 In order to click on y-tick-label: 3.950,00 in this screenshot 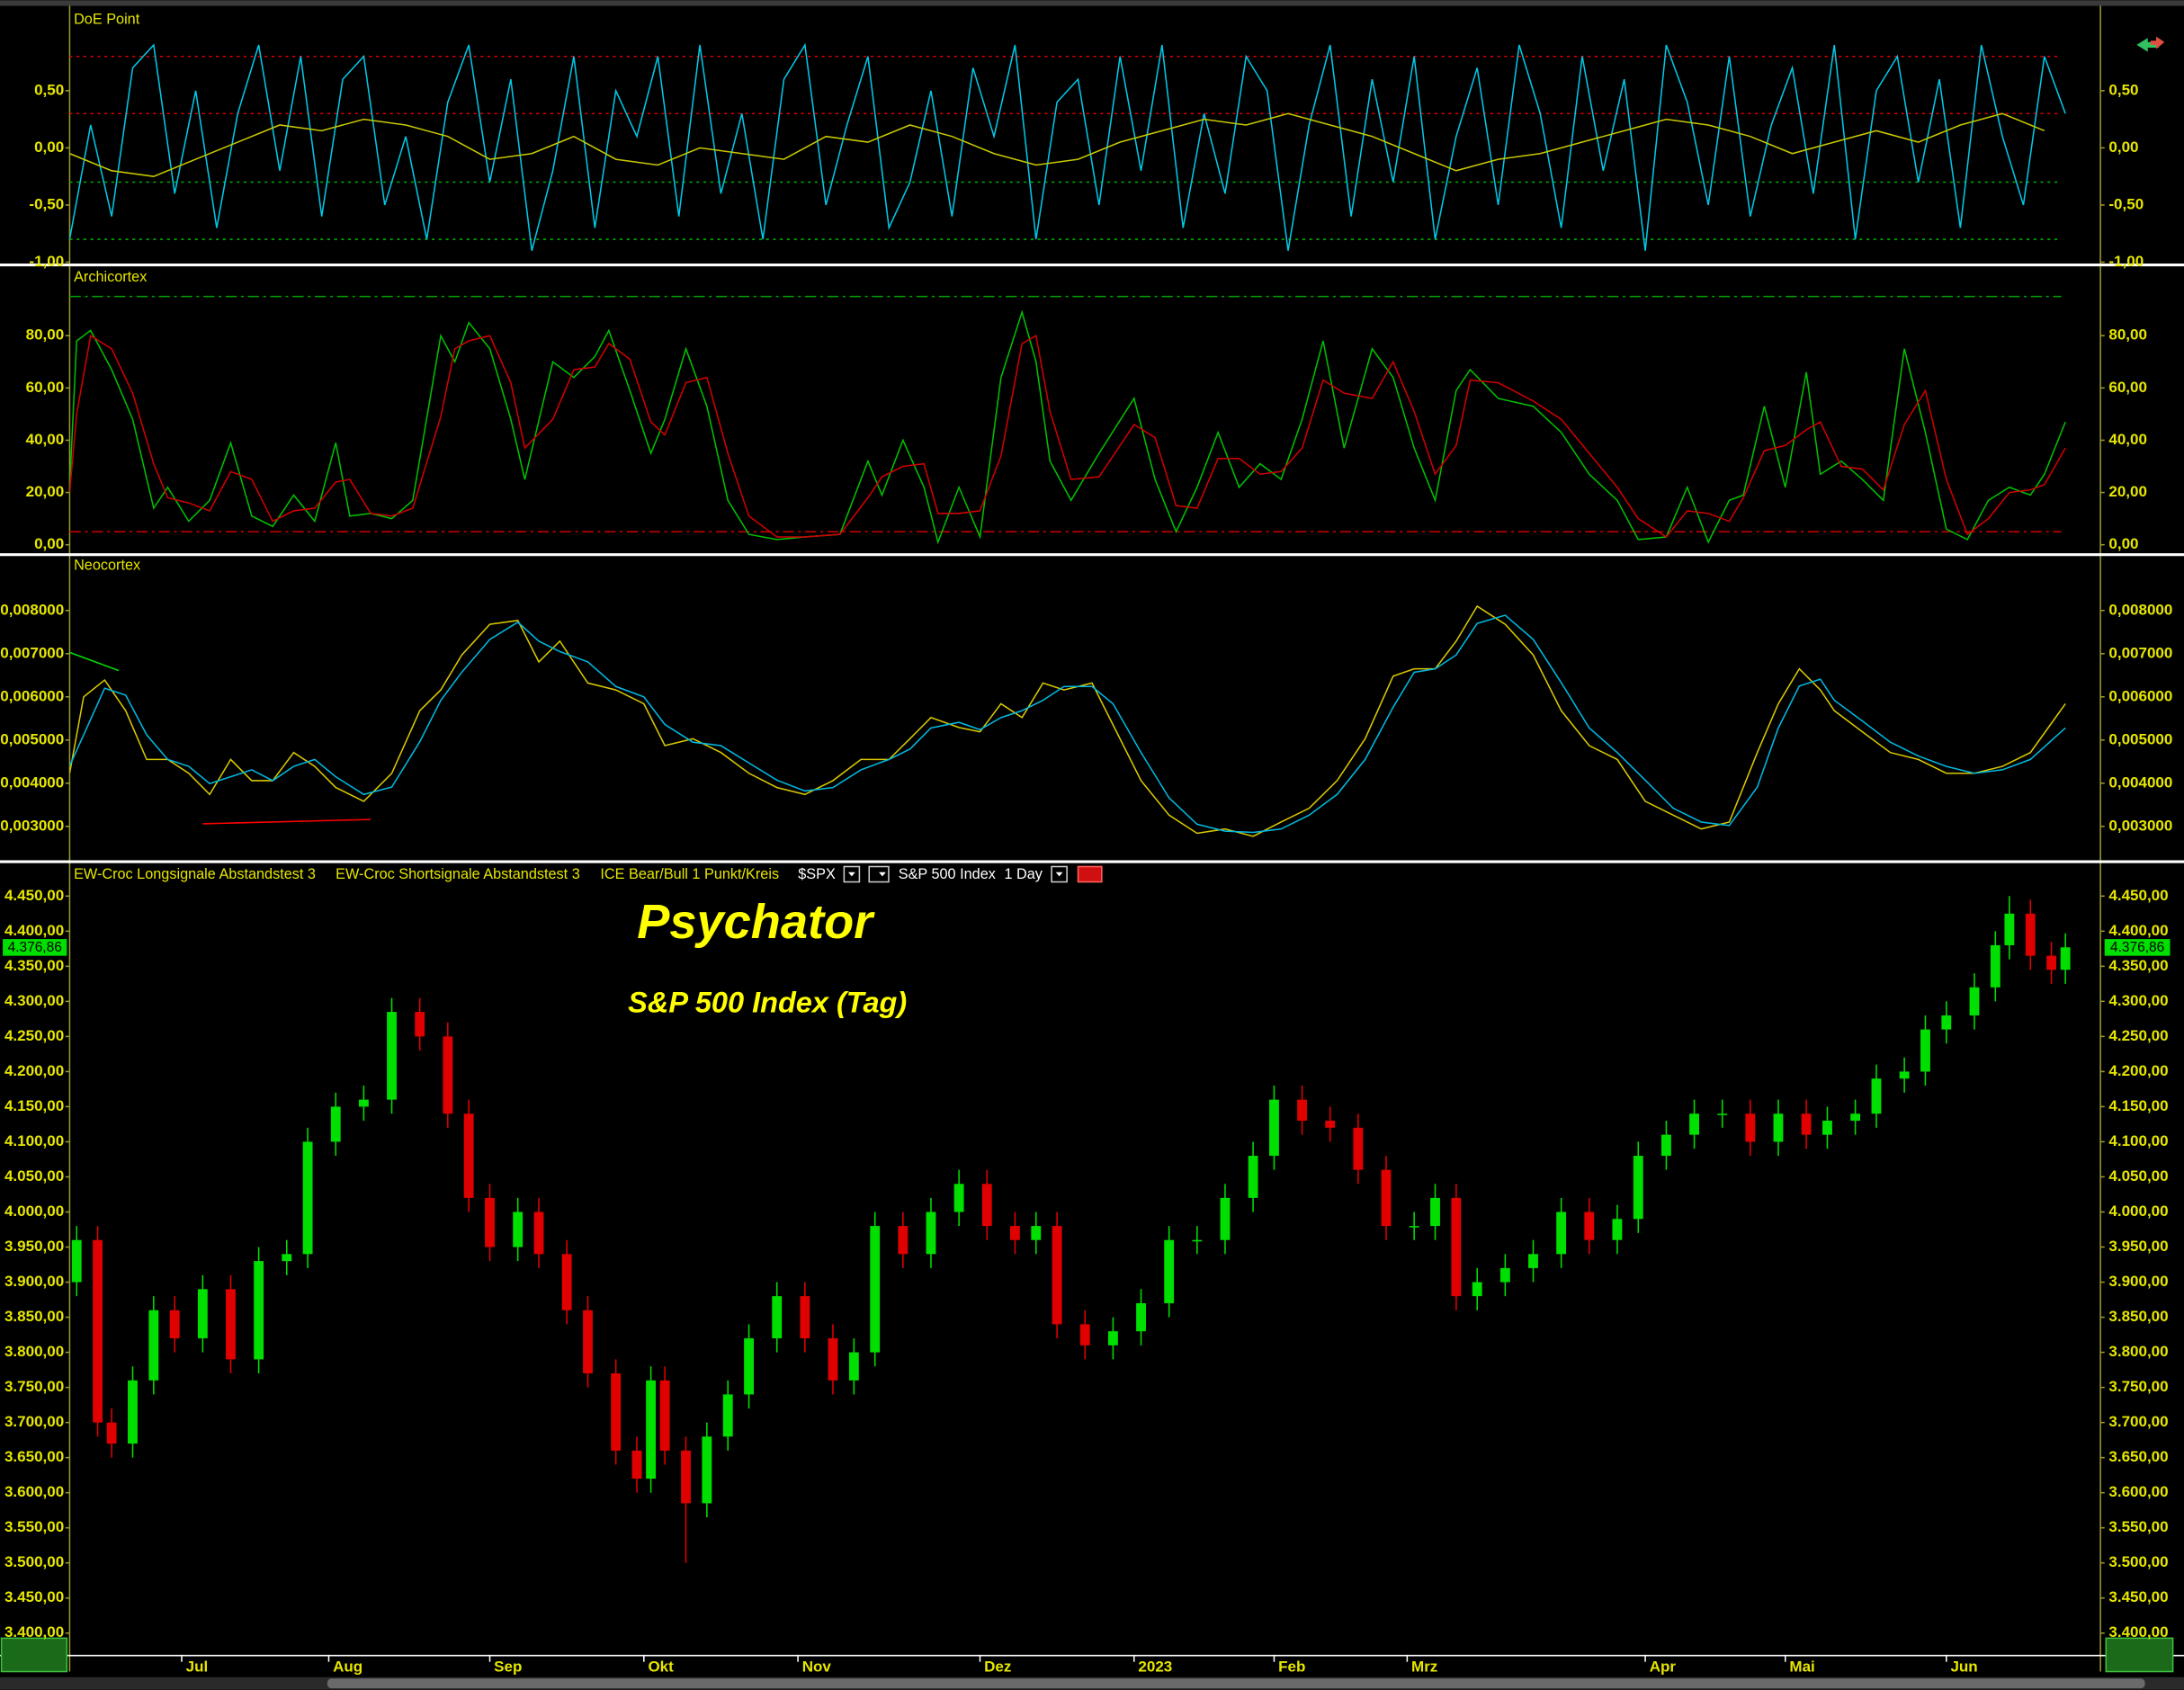, I will do `click(34, 1246)`.